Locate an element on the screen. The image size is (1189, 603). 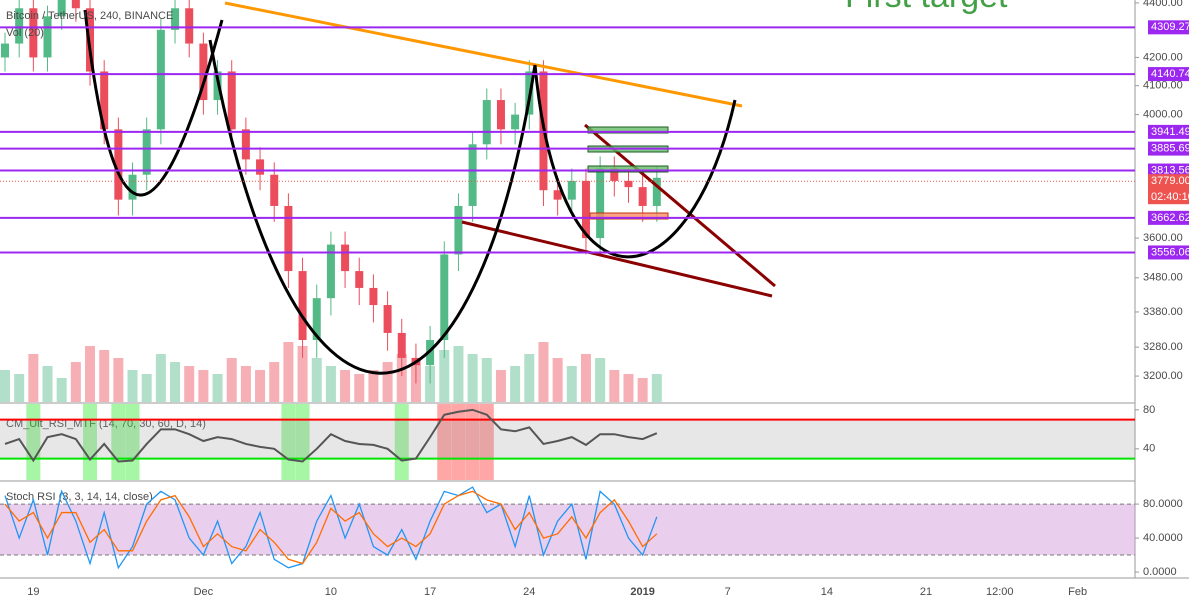
y-tick-label: 3280.00 is located at coordinates (1163, 347).